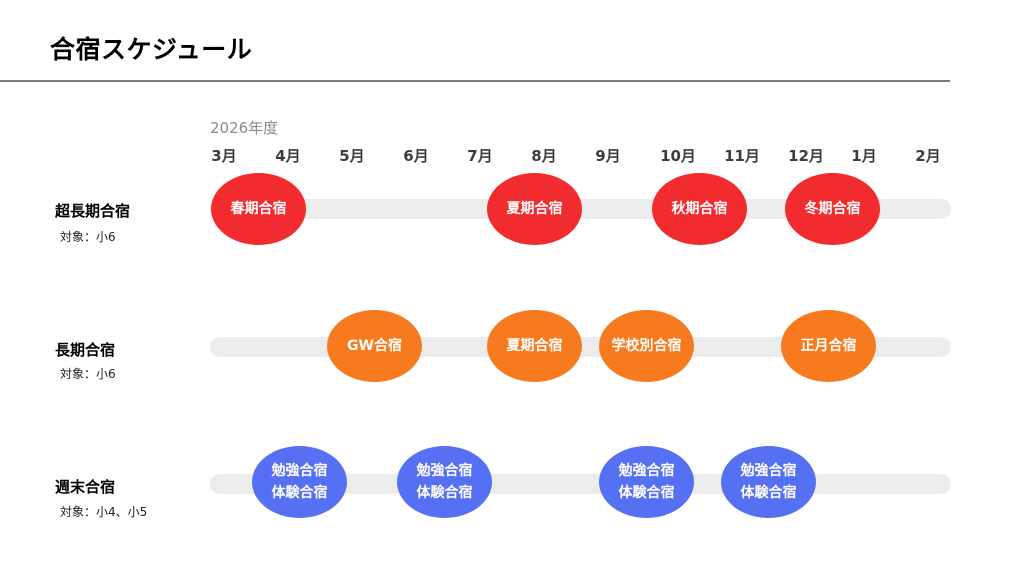 Image resolution: width=1024 pixels, height=576 pixels. I want to click on camp-event-bubble: 秋期合宿, so click(699, 209).